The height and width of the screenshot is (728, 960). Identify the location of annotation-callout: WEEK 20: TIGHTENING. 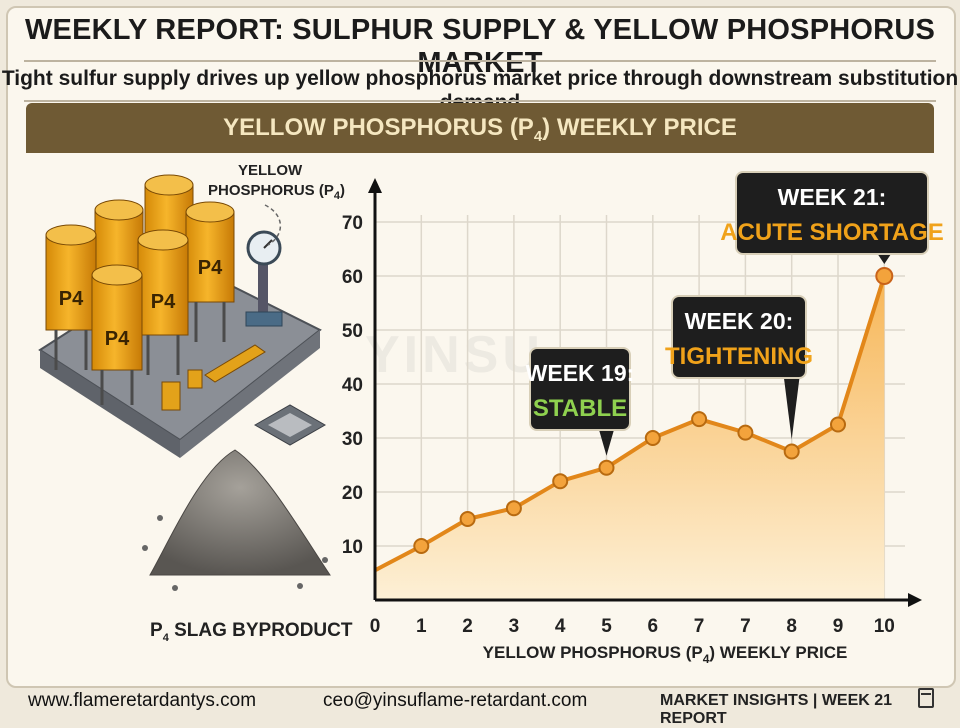
(739, 367).